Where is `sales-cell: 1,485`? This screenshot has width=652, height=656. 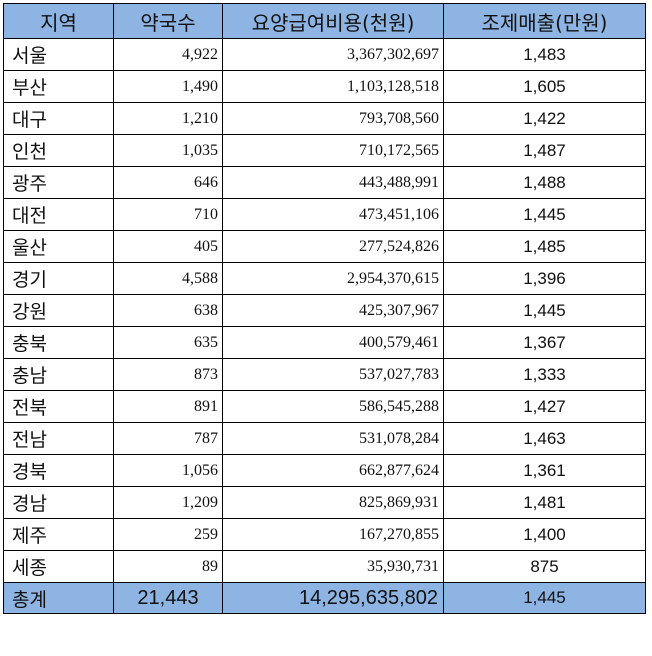 sales-cell: 1,485 is located at coordinates (544, 246).